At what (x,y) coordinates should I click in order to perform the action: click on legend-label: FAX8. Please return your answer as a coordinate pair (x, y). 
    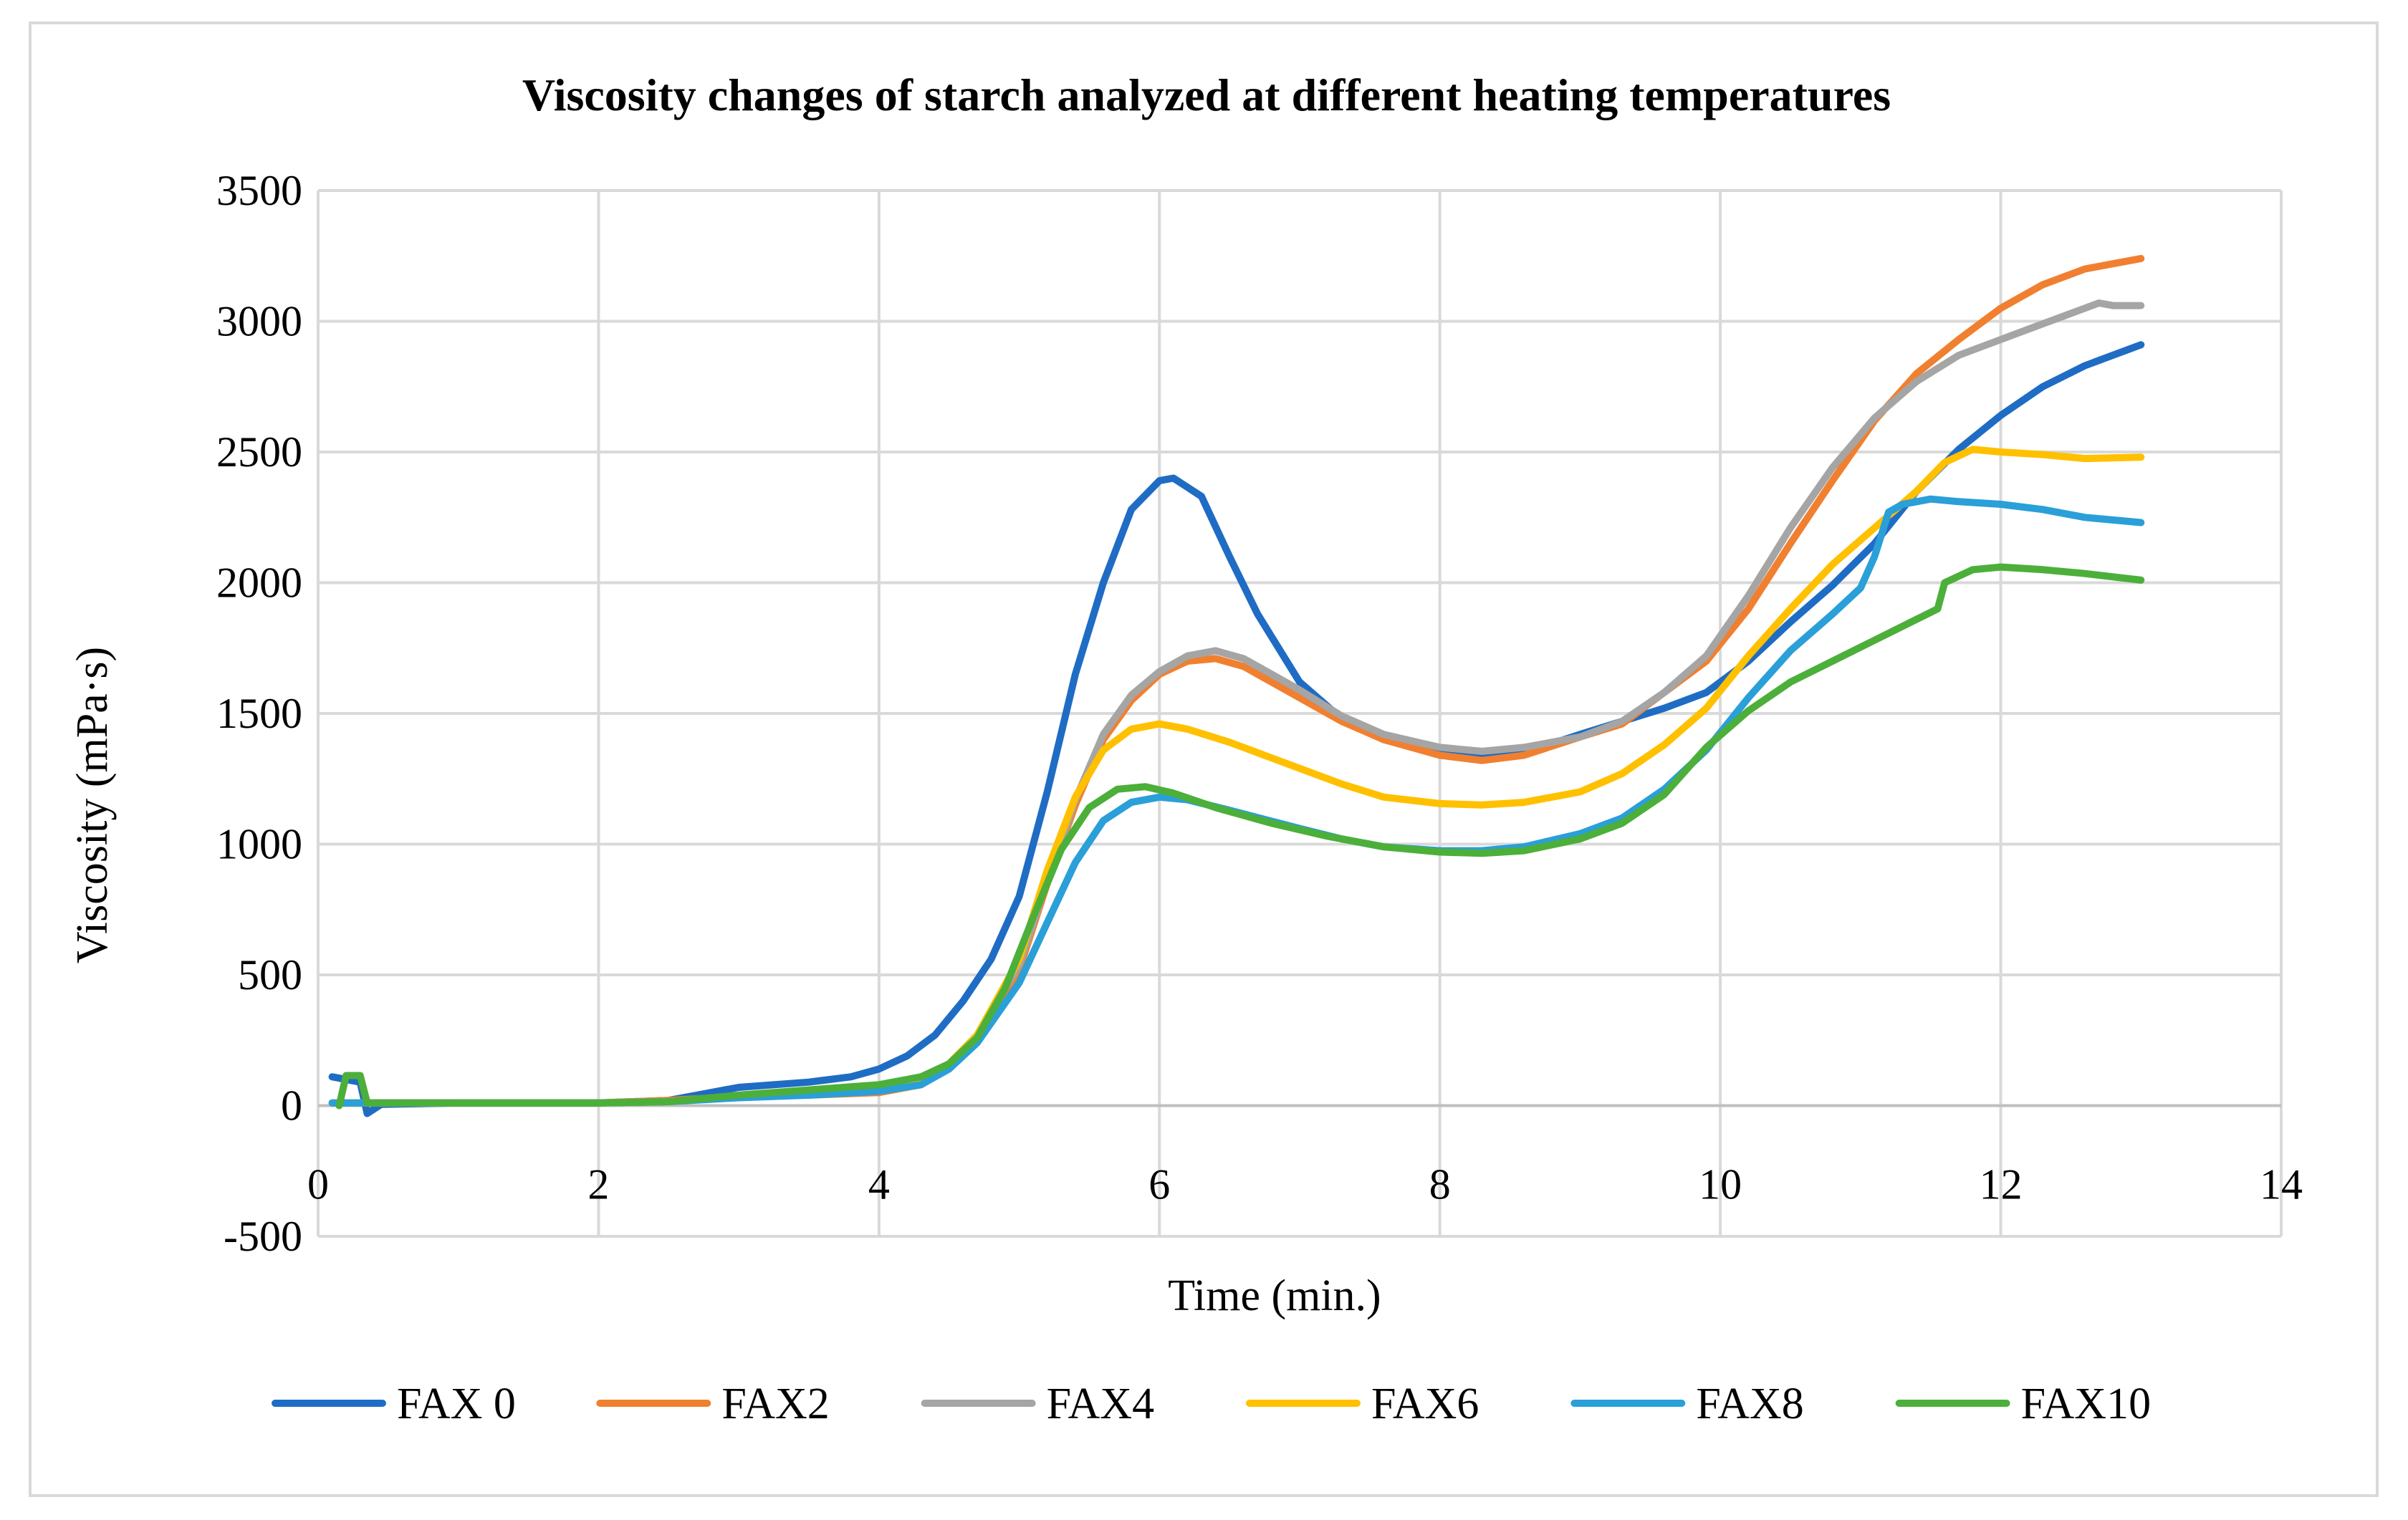
    Looking at the image, I should click on (1749, 1404).